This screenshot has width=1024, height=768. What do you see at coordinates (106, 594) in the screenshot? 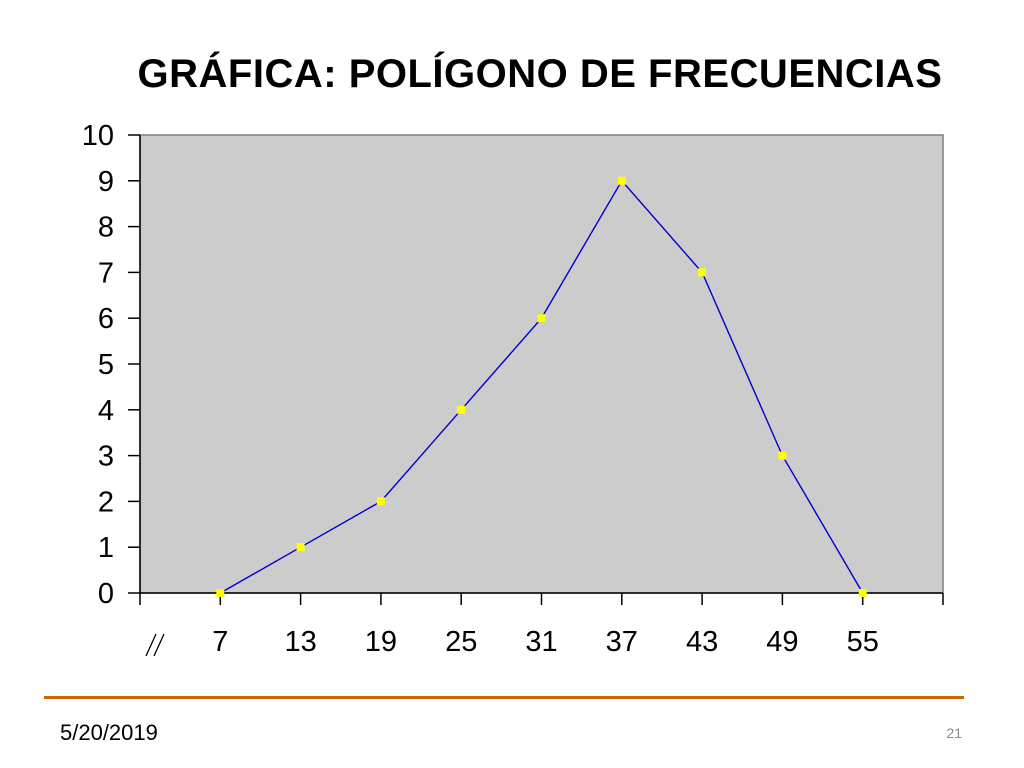
I see `y-tick-label: 0` at bounding box center [106, 594].